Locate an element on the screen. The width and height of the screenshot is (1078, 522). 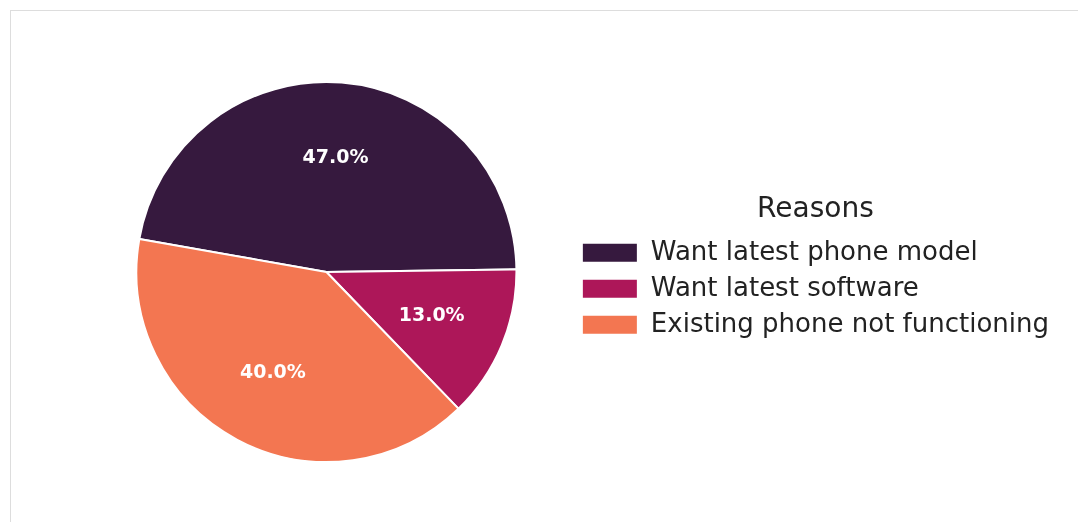
legend-label: Existing phone not functioning is located at coordinates (849, 322).